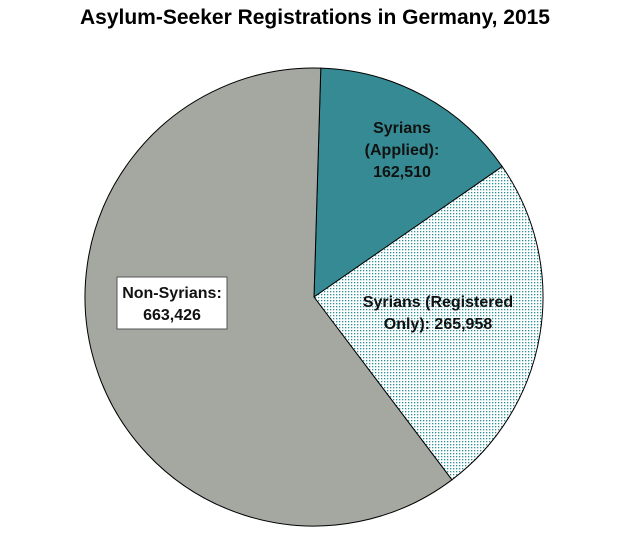 This screenshot has width=630, height=540. I want to click on data-label: (Applied):, so click(402, 150).